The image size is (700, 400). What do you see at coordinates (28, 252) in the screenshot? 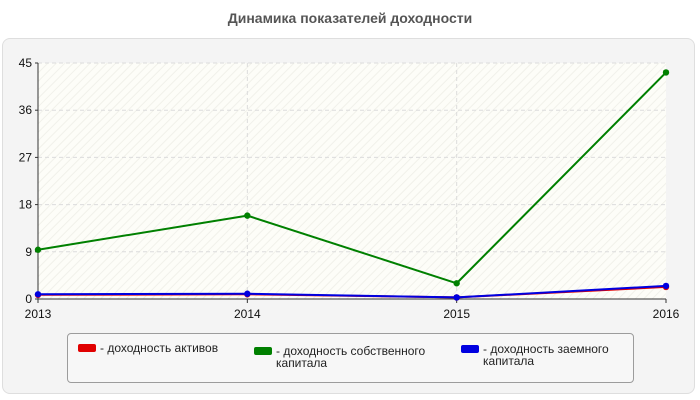
I see `y-tick-label: 9` at bounding box center [28, 252].